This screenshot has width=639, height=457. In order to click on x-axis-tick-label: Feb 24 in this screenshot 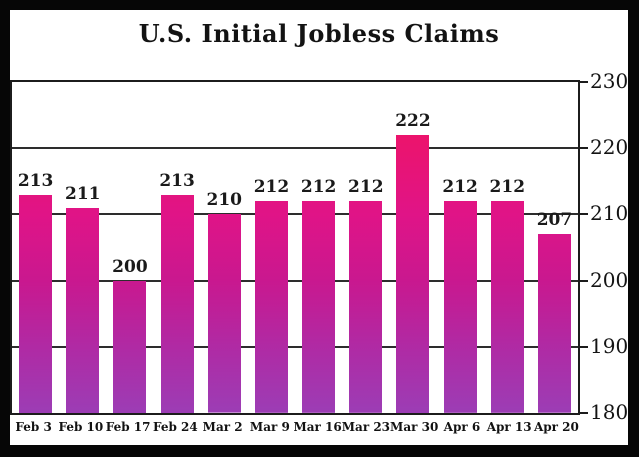, I will do `click(175, 427)`.